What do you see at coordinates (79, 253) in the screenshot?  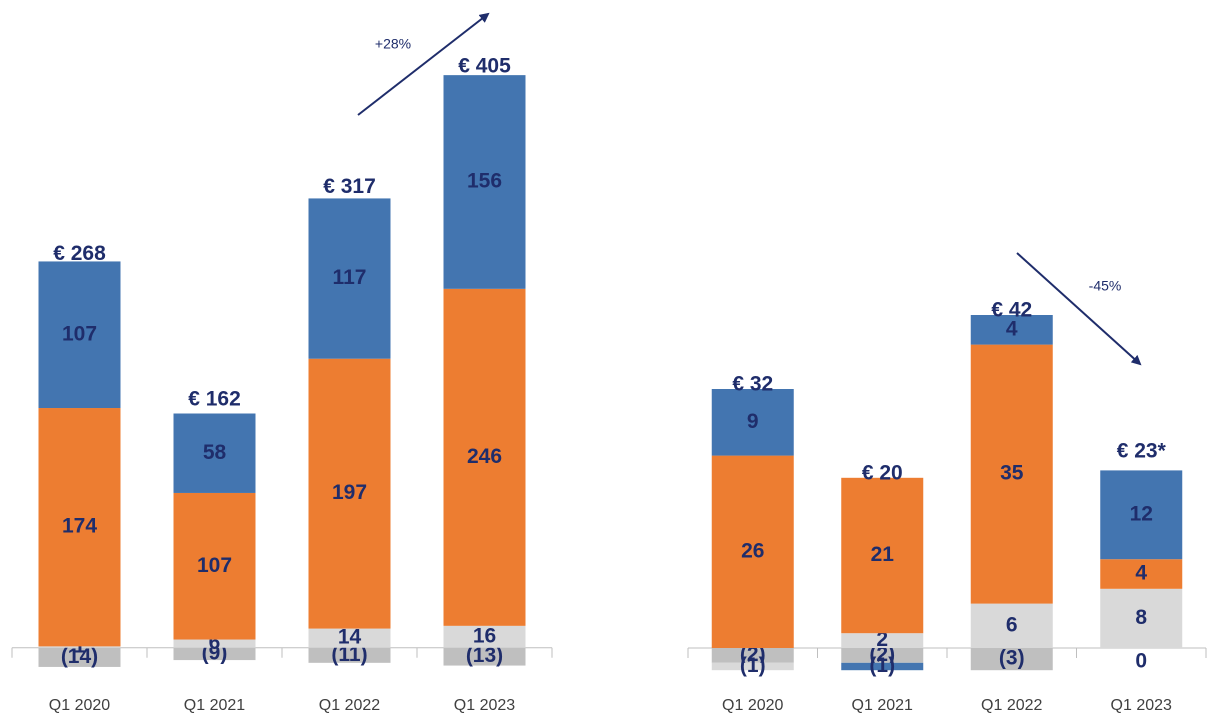 I see `total-label: € 268` at bounding box center [79, 253].